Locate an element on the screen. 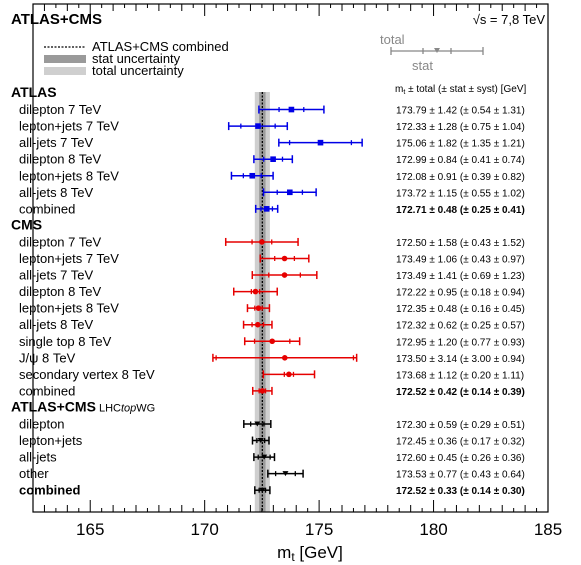  chart-title: ATLAS+CMS is located at coordinates (56, 19).